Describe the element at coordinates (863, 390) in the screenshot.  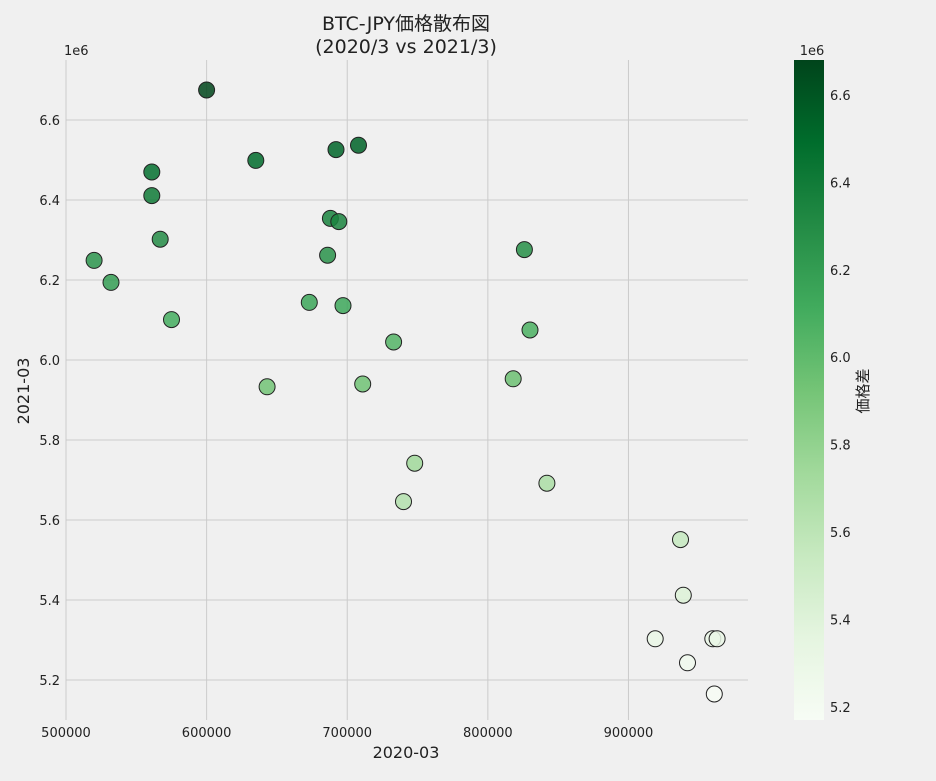
I see `colorbar-label: 価格差` at that location.